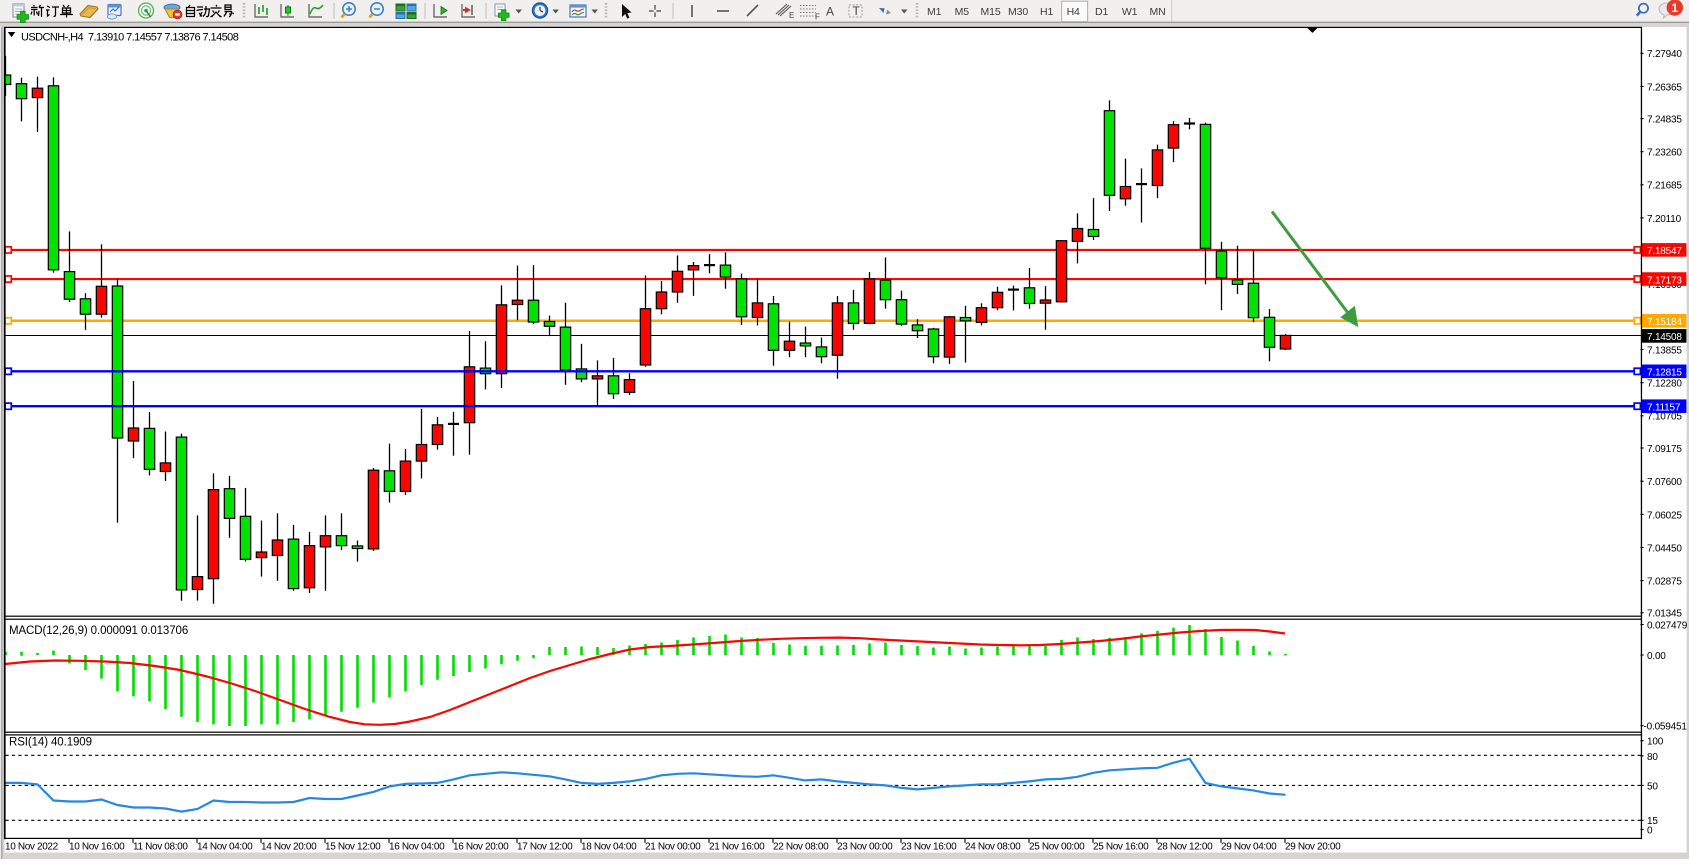 The image size is (1689, 864). Describe the element at coordinates (857, 11) in the screenshot. I see `svg-text: T` at that location.